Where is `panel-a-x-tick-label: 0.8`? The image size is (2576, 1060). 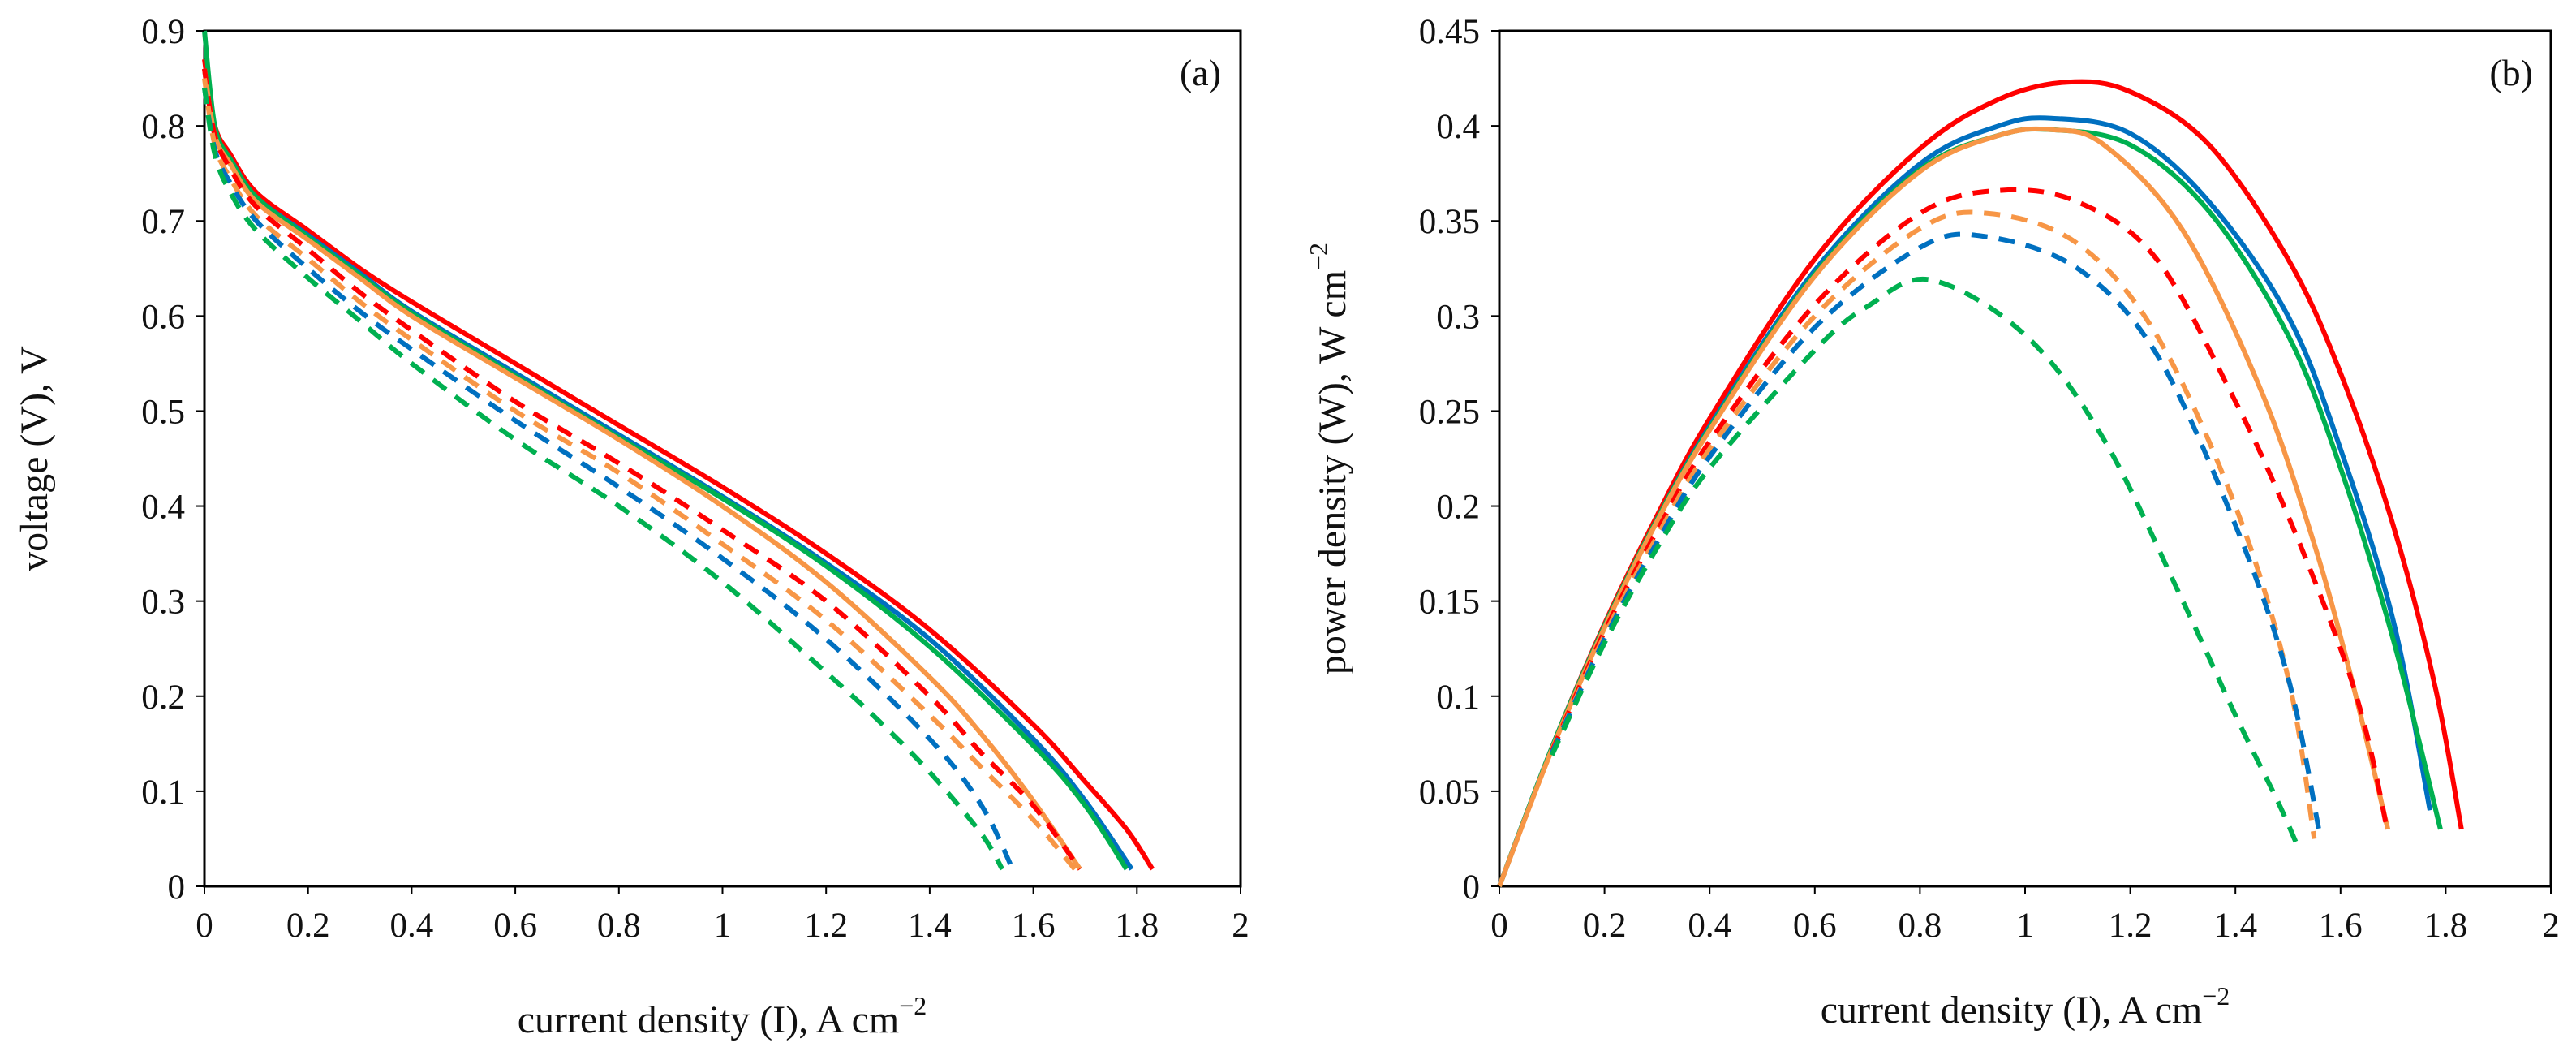
panel-a-x-tick-label: 0.8 is located at coordinates (619, 926).